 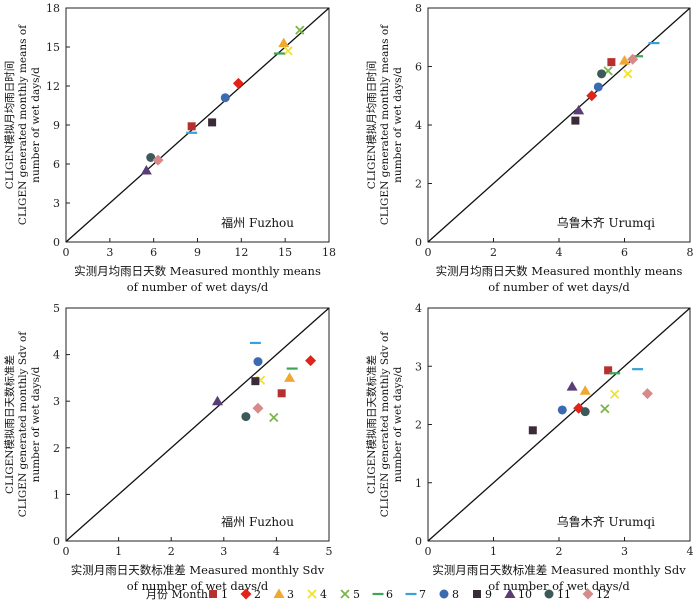 I want to click on legend-label-1: 1, so click(x=224, y=594).